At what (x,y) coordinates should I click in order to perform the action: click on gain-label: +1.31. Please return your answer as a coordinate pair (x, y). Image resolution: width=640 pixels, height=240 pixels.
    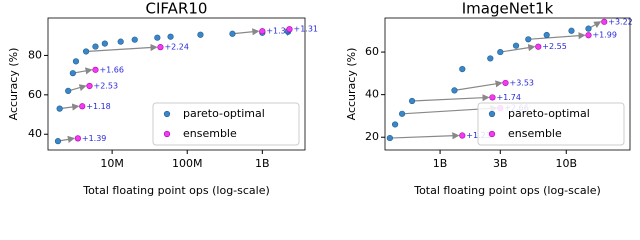
    Looking at the image, I should click on (305, 29).